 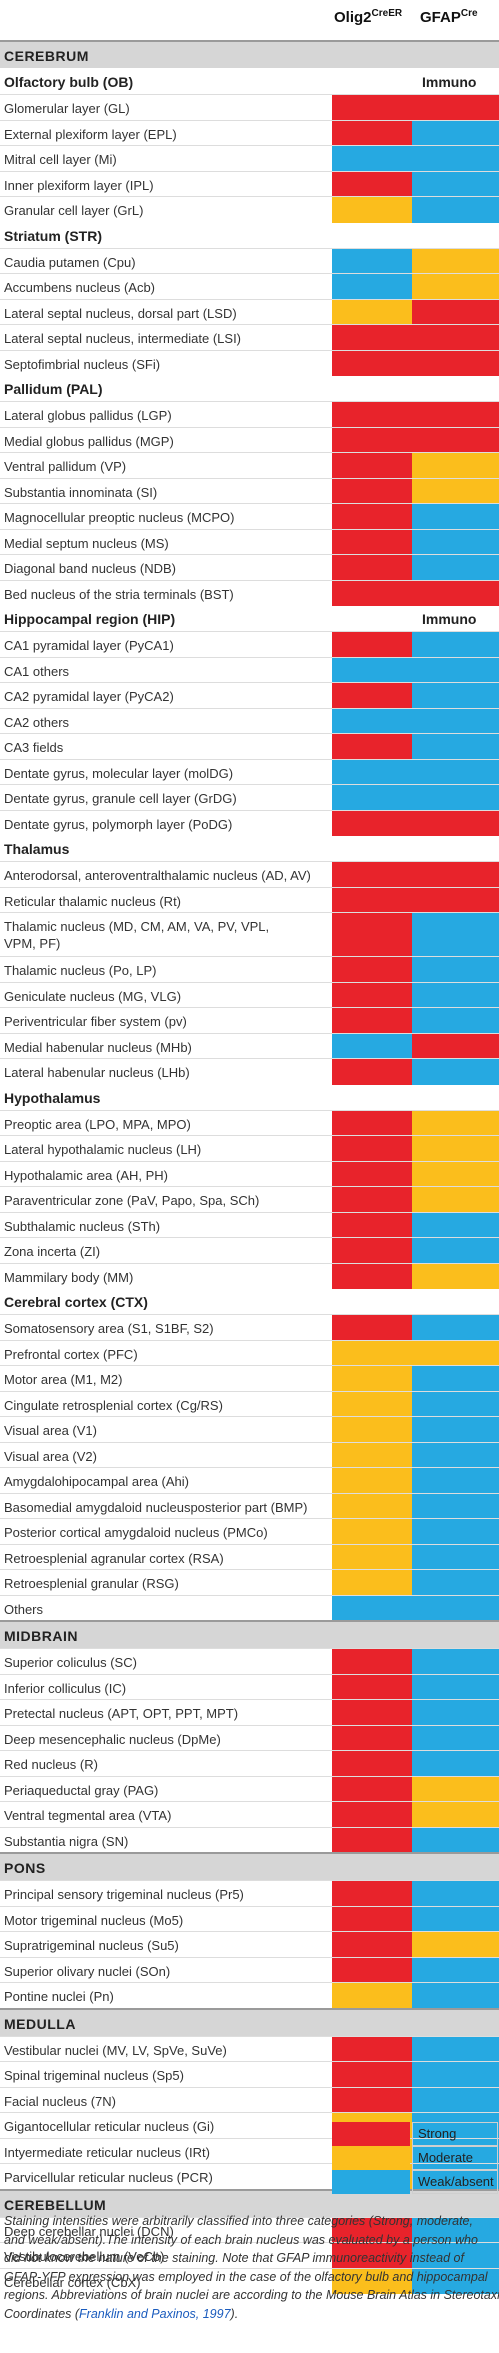 I want to click on nucleus-label: Others, so click(x=24, y=1609).